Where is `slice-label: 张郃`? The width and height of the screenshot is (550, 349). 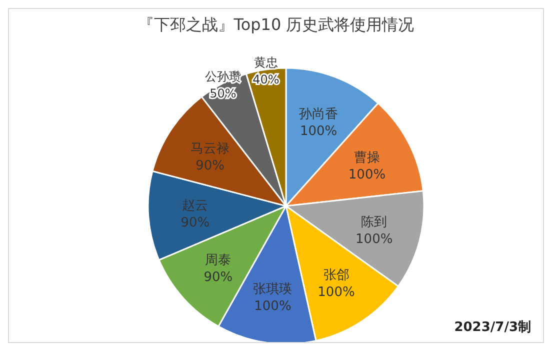
slice-label: 张郃 is located at coordinates (336, 275).